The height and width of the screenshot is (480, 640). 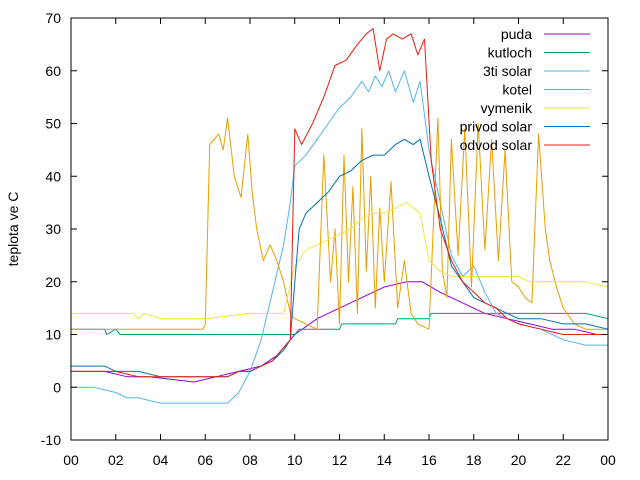 What do you see at coordinates (53, 176) in the screenshot?
I see `y-tick-label: 40` at bounding box center [53, 176].